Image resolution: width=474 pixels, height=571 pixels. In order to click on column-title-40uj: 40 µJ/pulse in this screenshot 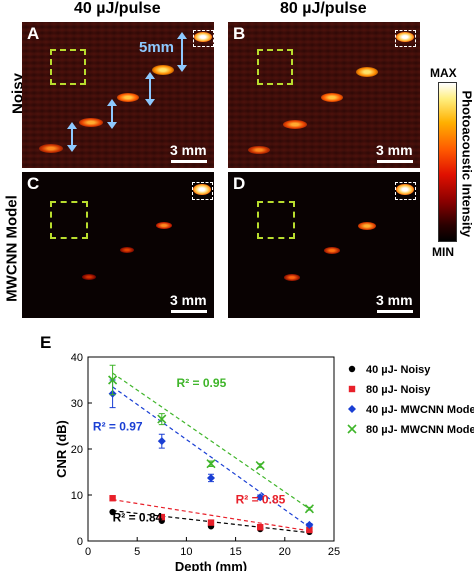, I will do `click(117, 8)`.